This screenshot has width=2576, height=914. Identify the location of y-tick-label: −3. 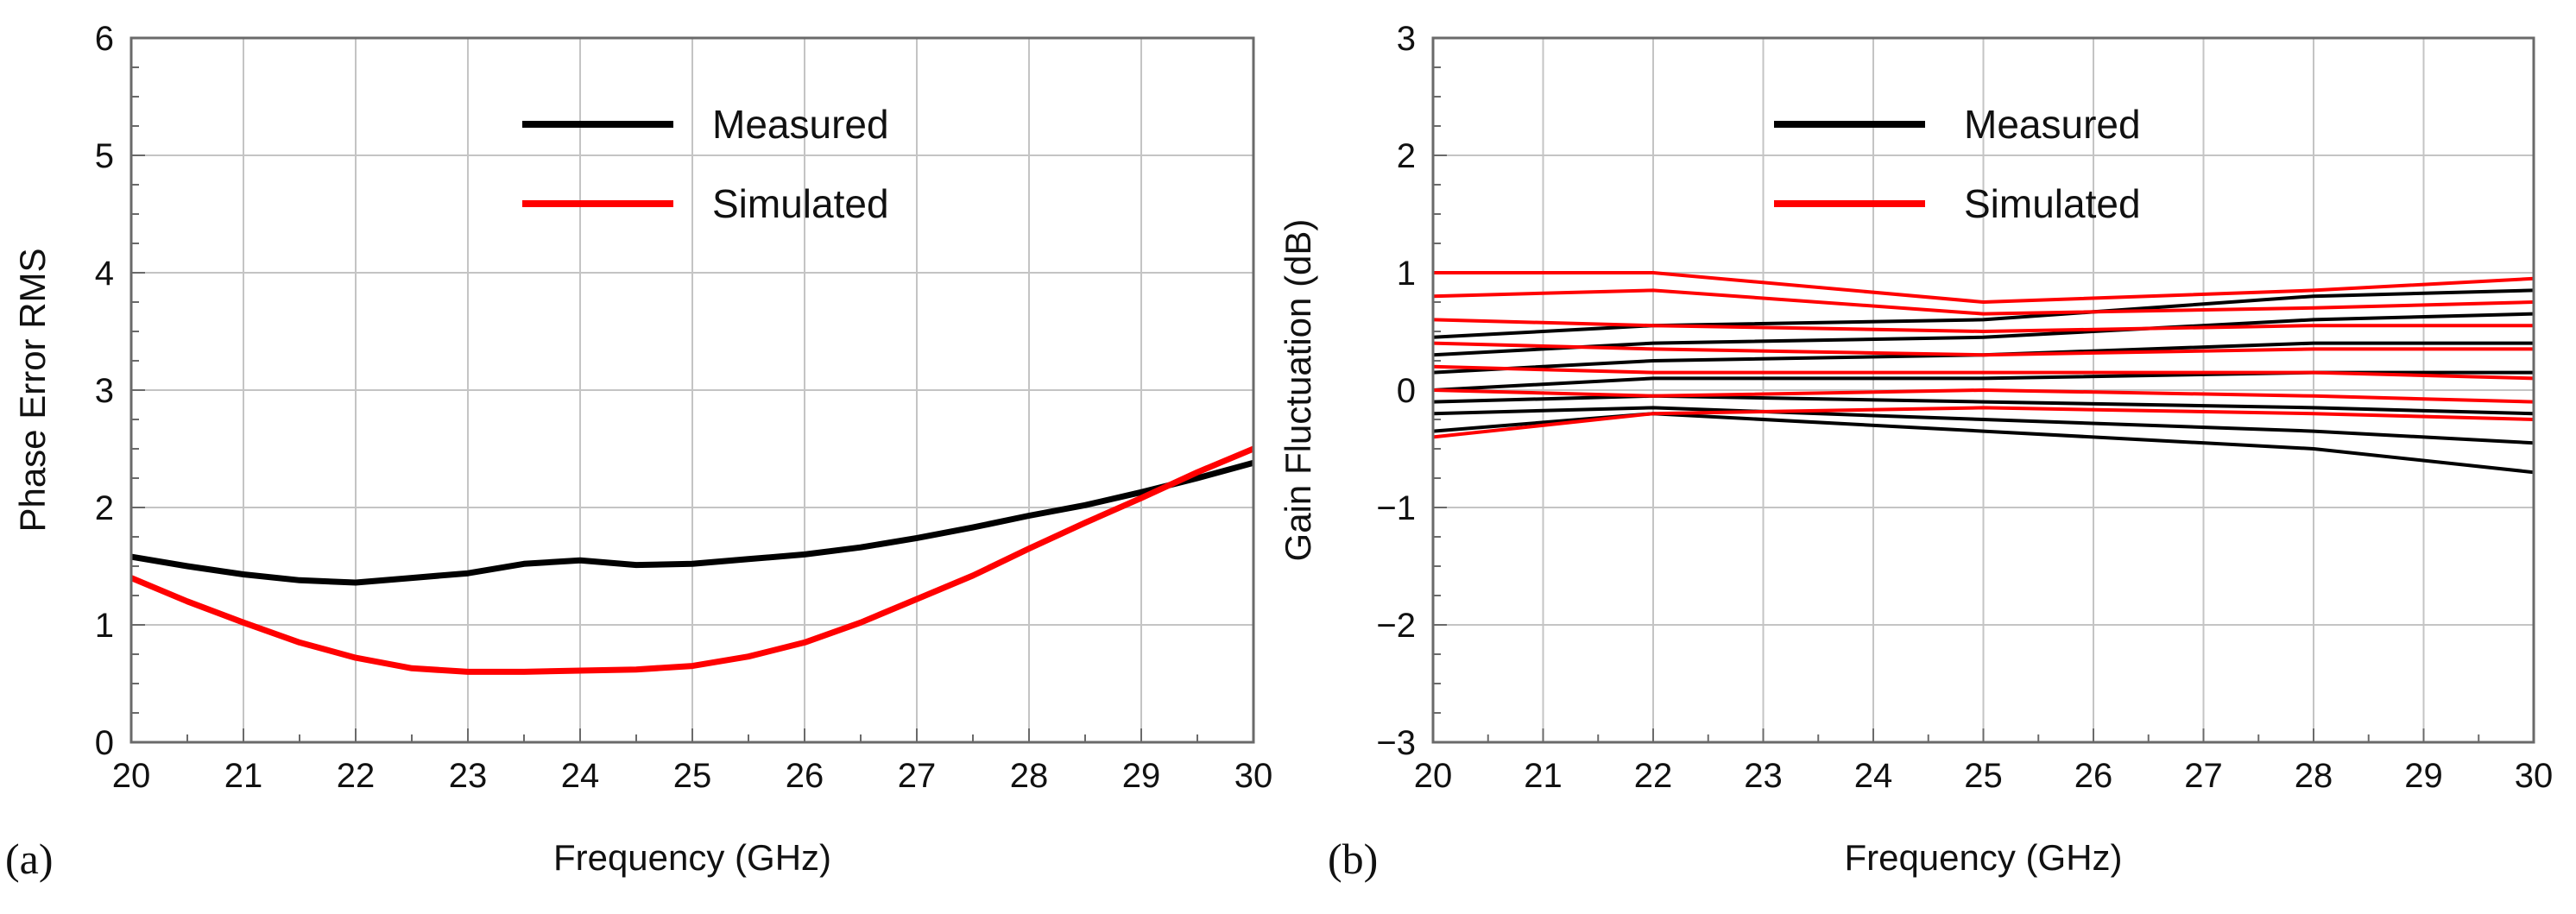
(1396, 743).